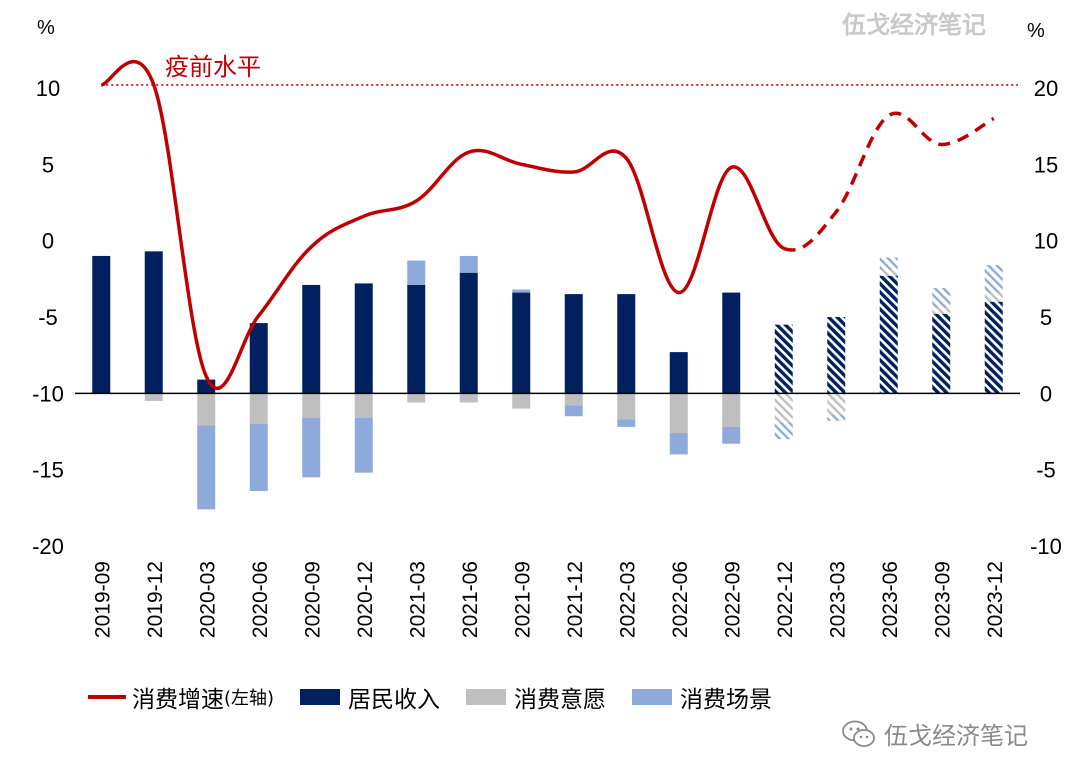  What do you see at coordinates (890, 599) in the screenshot?
I see `x-axis-tick: 2023-06` at bounding box center [890, 599].